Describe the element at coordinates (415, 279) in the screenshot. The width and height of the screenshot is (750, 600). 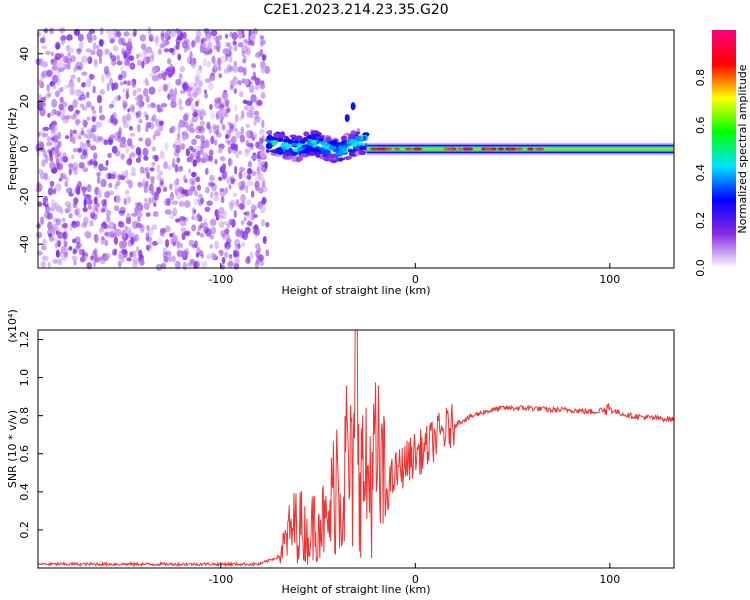
I see `x-tick-label: 0` at that location.